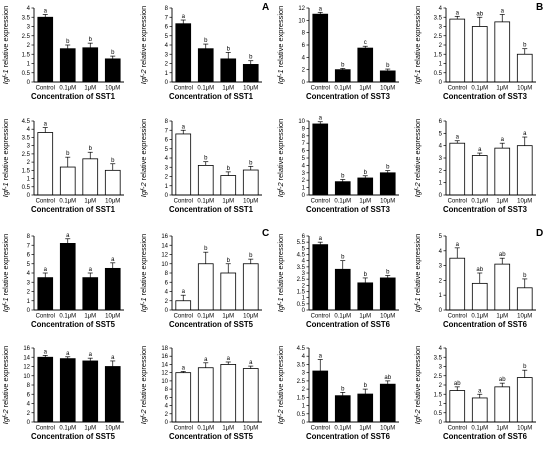 Image resolution: width=550 pixels, height=452 pixels. What do you see at coordinates (164, 237) in the screenshot?
I see `y-tick-label: 16` at bounding box center [164, 237].